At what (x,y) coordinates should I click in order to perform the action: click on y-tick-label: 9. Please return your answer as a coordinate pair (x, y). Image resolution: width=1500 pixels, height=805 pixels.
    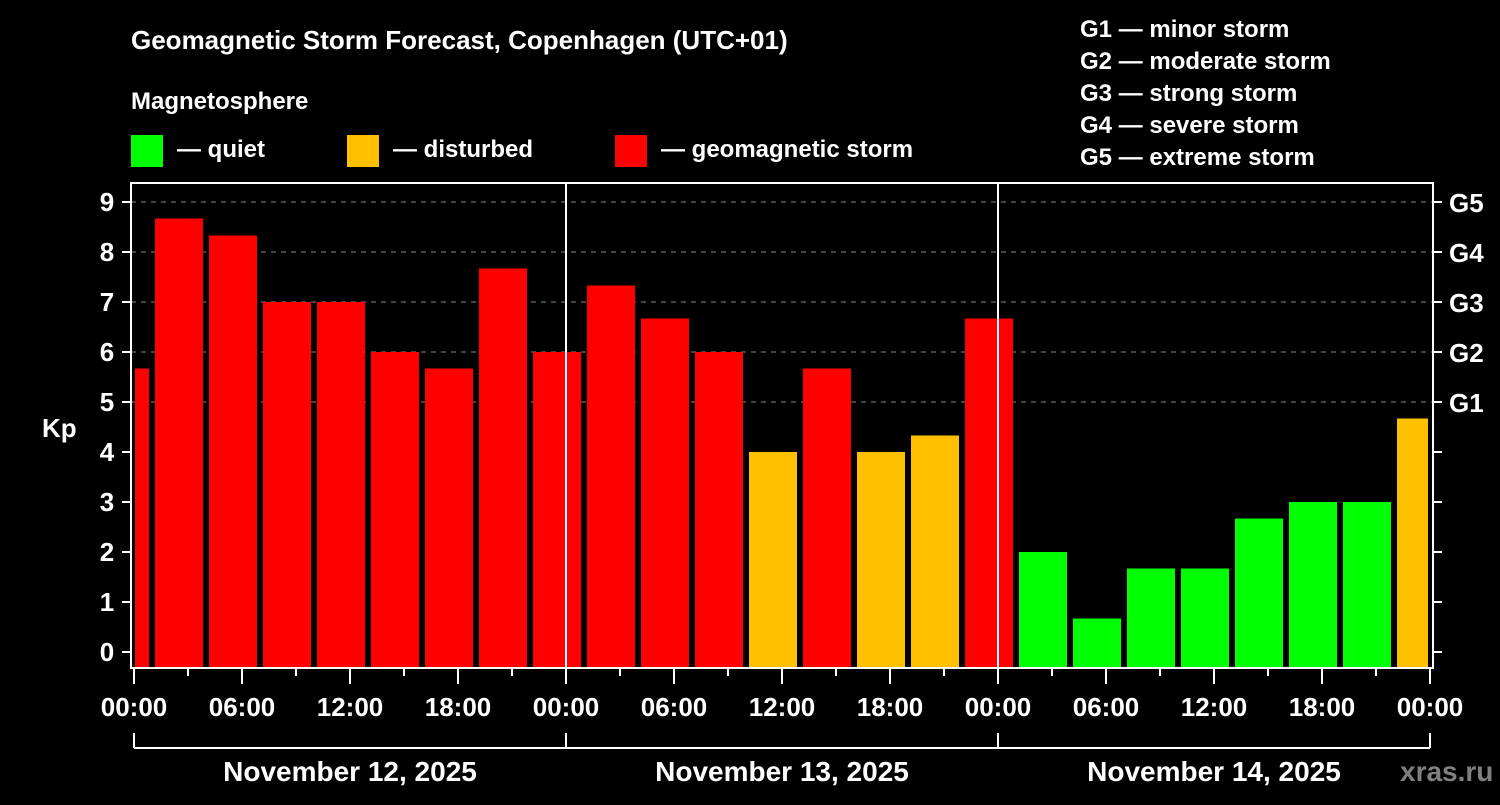
    Looking at the image, I should click on (107, 202).